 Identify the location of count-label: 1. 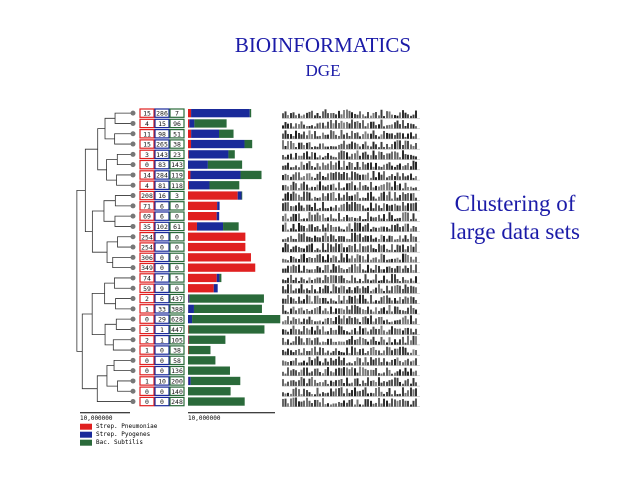
(147, 351).